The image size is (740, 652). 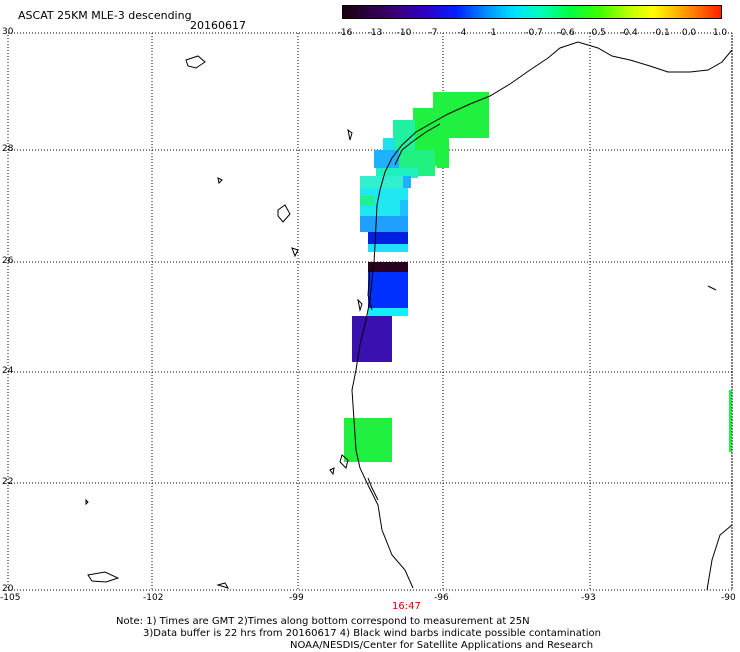 I want to click on colorbar-label: -10, so click(x=404, y=33).